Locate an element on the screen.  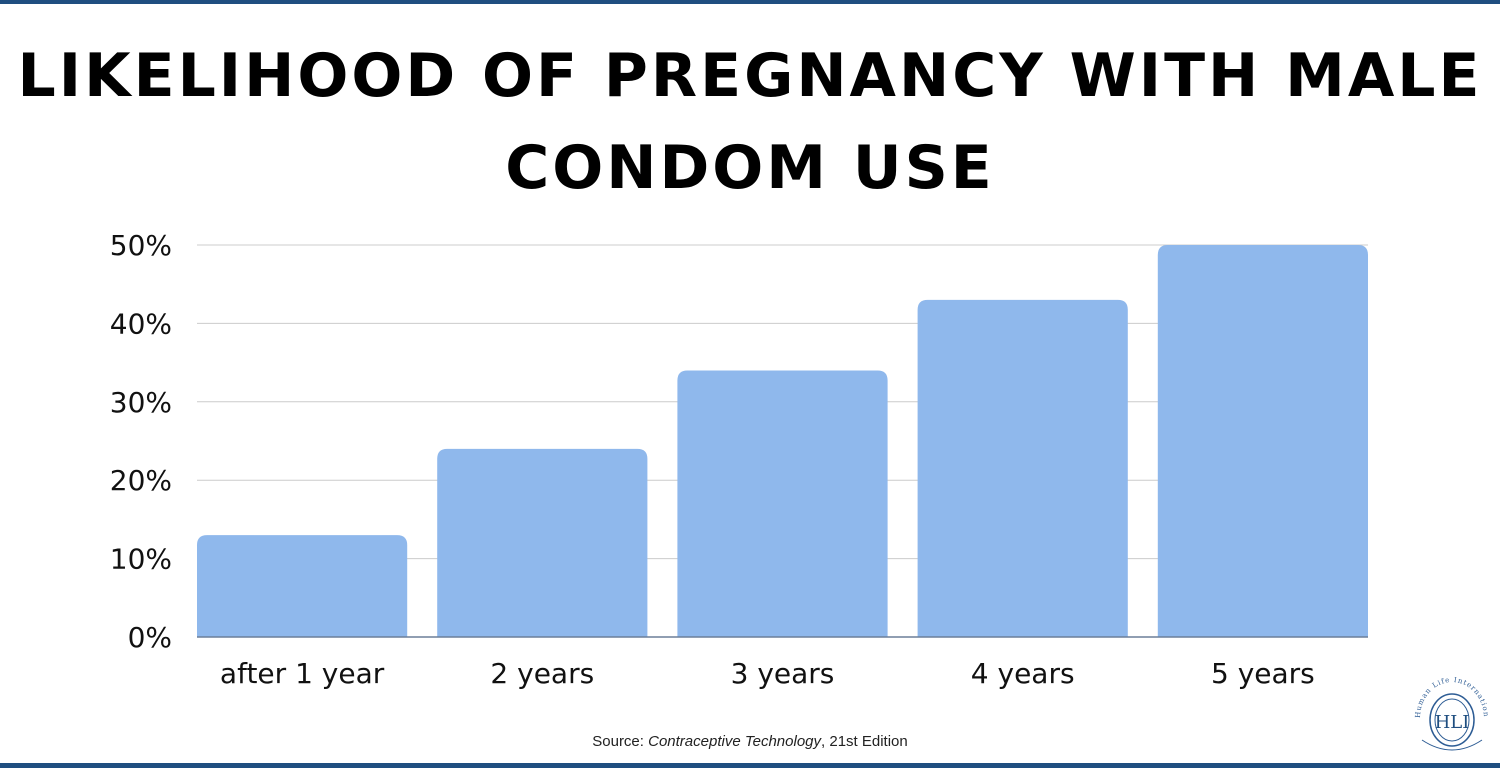
x-tick-label: 4 years is located at coordinates (1023, 673).